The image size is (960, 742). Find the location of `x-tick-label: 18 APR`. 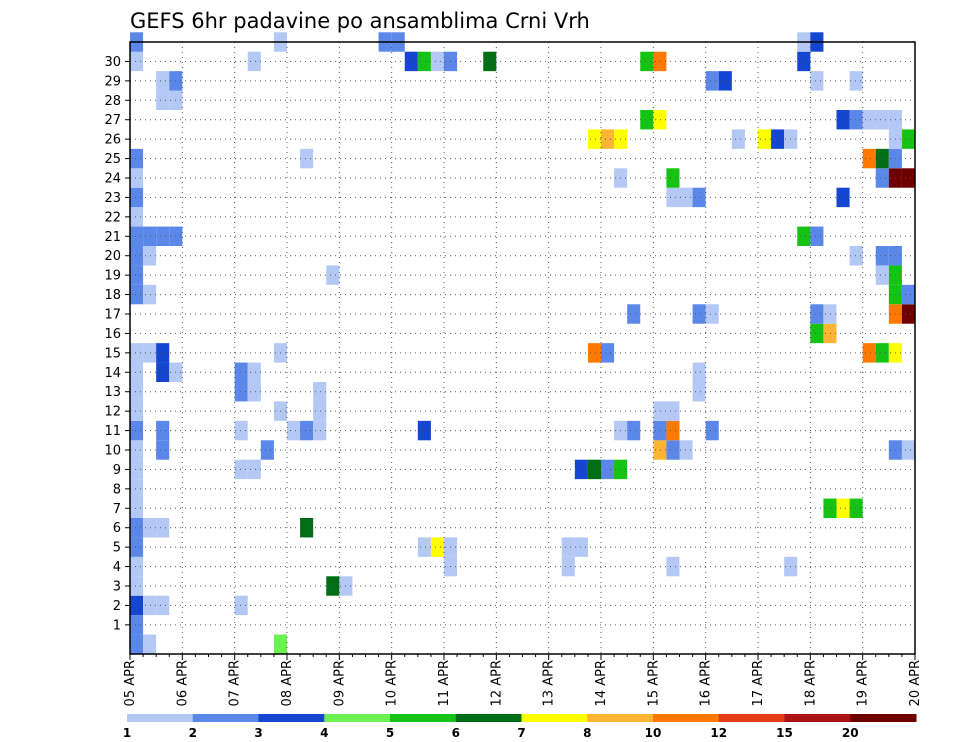

x-tick-label: 18 APR is located at coordinates (810, 683).